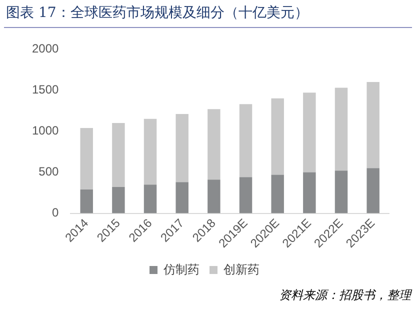 Image resolution: width=419 pixels, height=323 pixels. Describe the element at coordinates (56, 213) in the screenshot. I see `y-tick-label: 0` at that location.